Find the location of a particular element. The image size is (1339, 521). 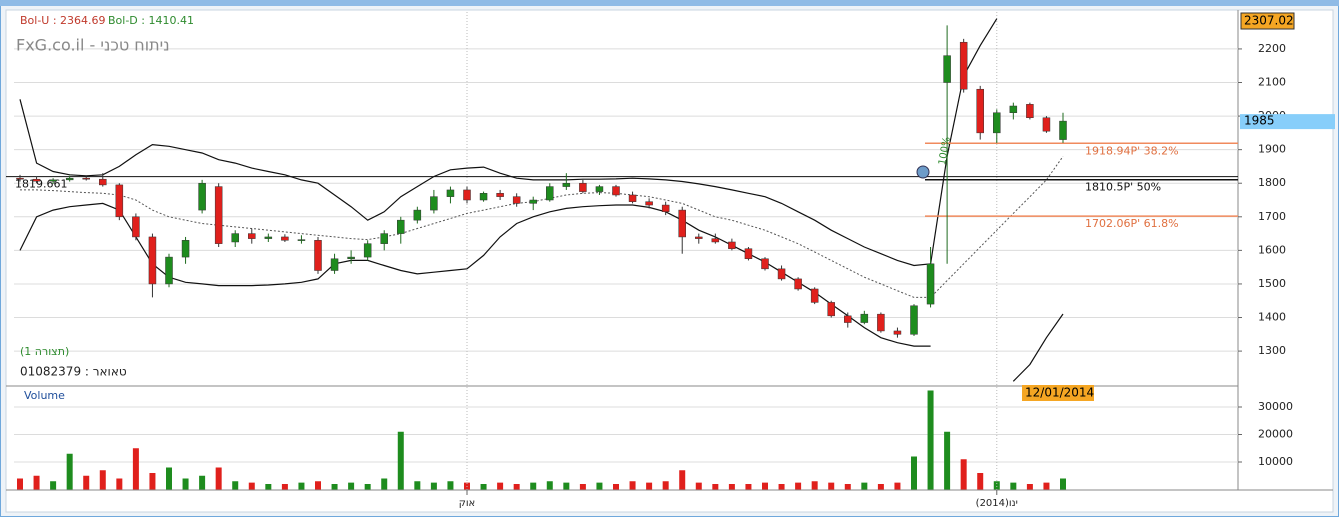

y-tick-label: 2200 is located at coordinates (1272, 48).